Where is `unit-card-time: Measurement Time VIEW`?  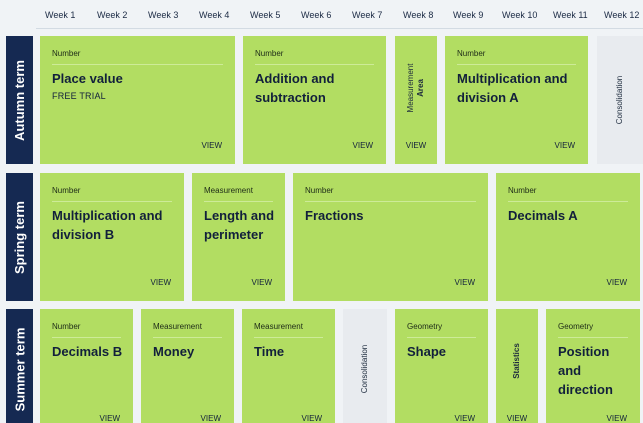 unit-card-time: Measurement Time VIEW is located at coordinates (288, 366).